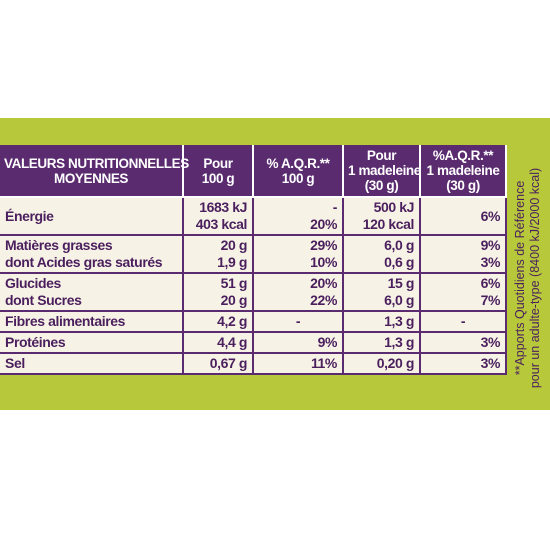 Image resolution: width=550 pixels, height=550 pixels. Describe the element at coordinates (463, 292) in the screenshot. I see `nutrient-value: 6% 7%` at that location.